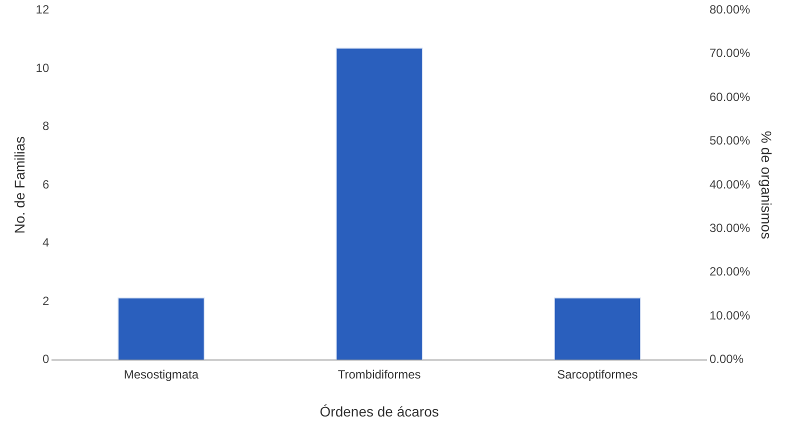 This screenshot has width=788, height=433. What do you see at coordinates (46, 126) in the screenshot?
I see `y-tick-label: 8` at bounding box center [46, 126].